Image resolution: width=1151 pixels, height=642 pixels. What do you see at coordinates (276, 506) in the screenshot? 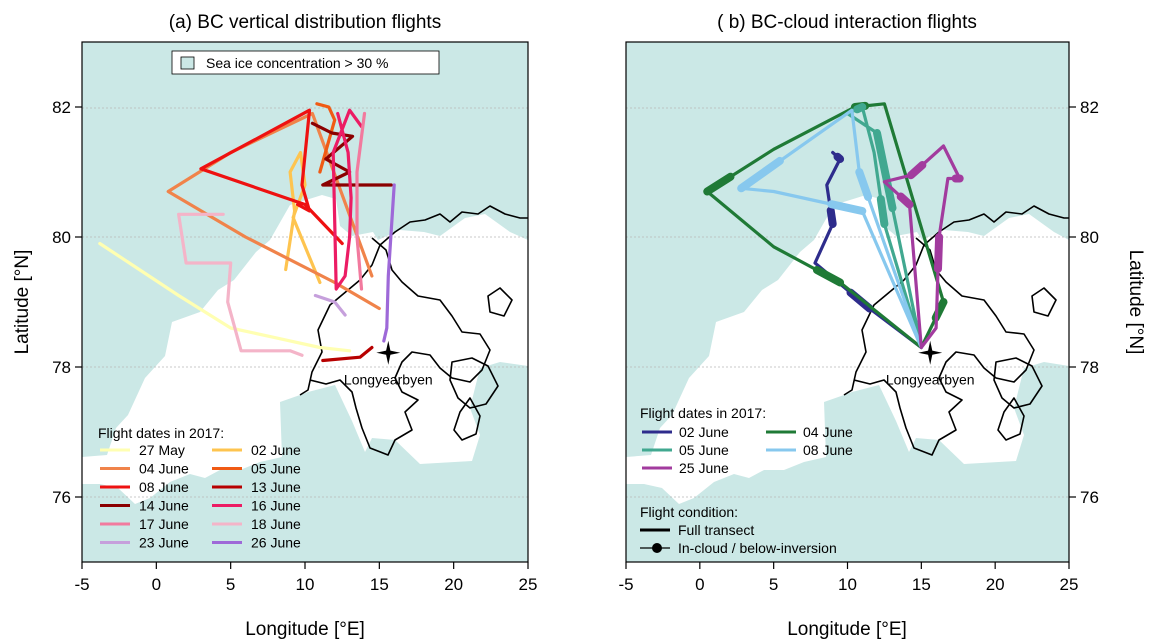
I see `legend-label-16-june: 16 June` at bounding box center [276, 506].